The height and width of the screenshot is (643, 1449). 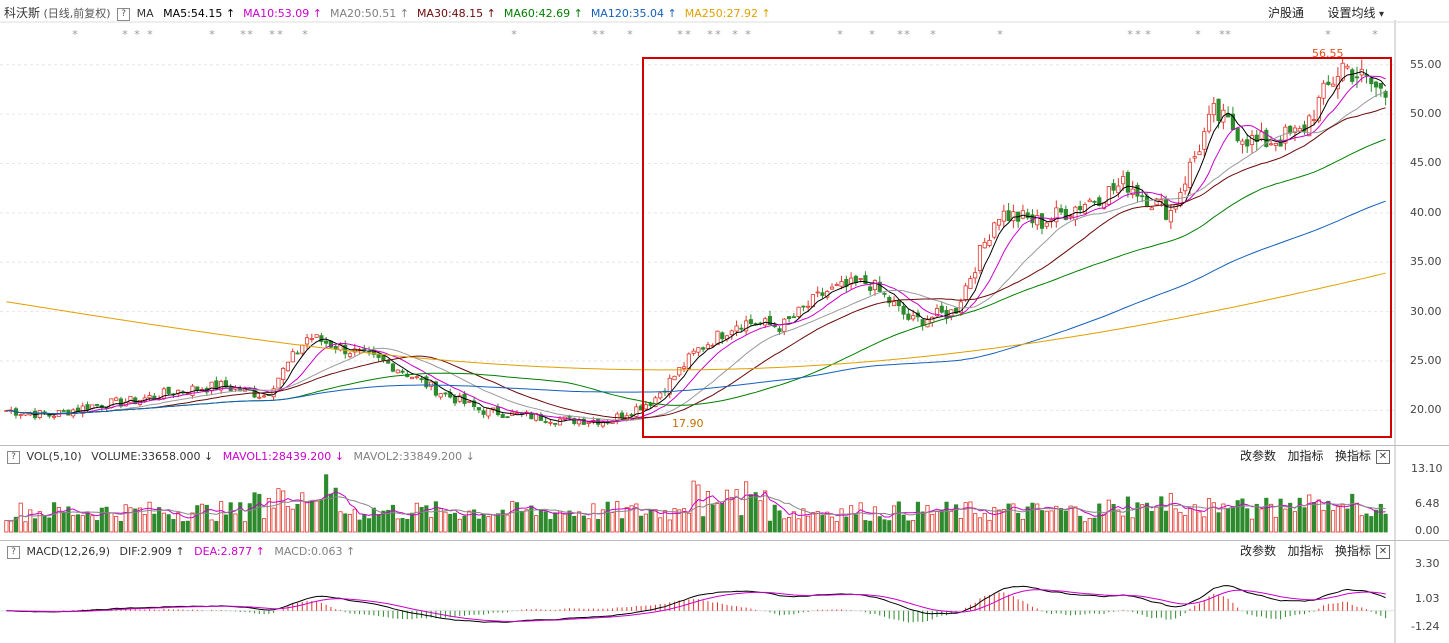 I want to click on macd-help-icon: ?, so click(x=13, y=552).